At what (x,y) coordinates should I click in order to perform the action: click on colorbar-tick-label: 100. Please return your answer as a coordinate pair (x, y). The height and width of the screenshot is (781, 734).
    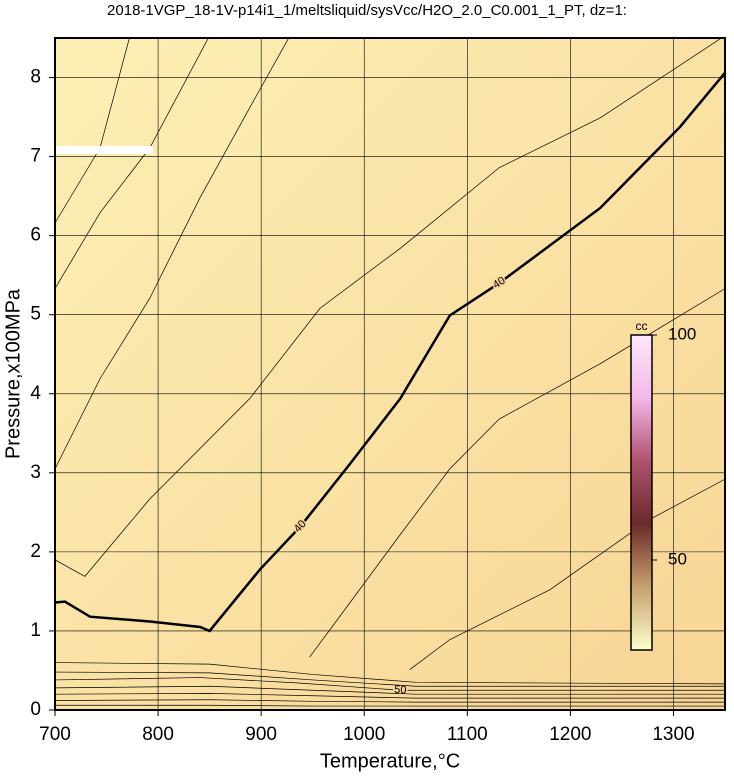
    Looking at the image, I should click on (682, 333).